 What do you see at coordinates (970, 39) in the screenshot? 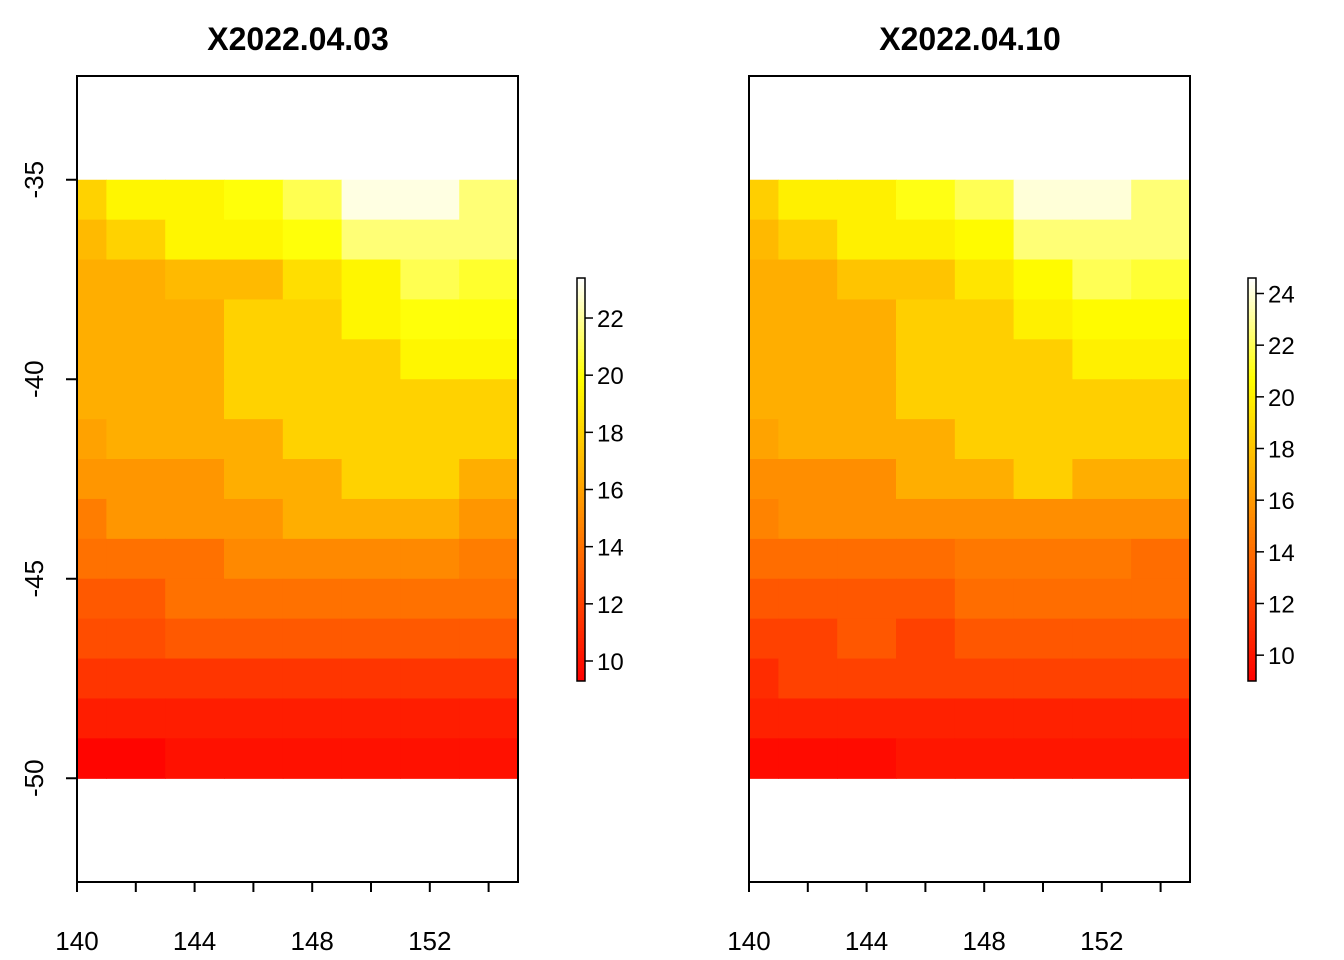
I see `chart-title: X2022.04.10` at bounding box center [970, 39].